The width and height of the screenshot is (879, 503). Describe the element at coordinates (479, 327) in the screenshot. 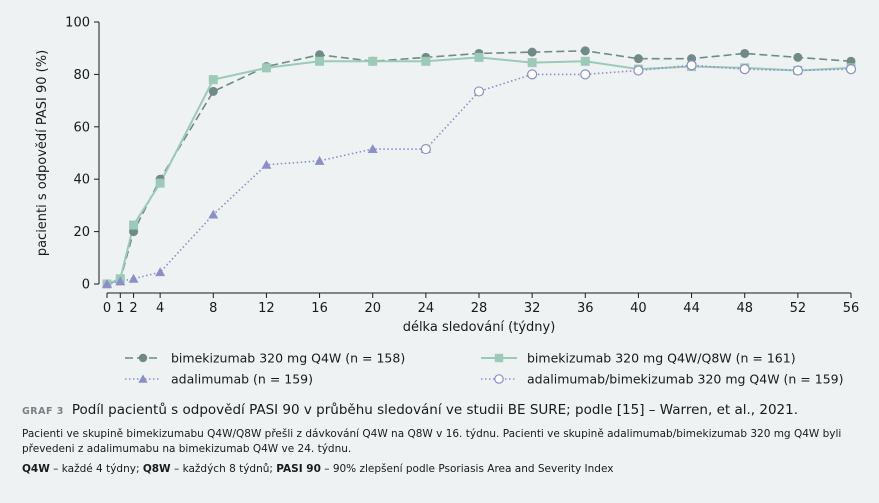

I see `x-axis-label: délka sledování (týdny)` at that location.